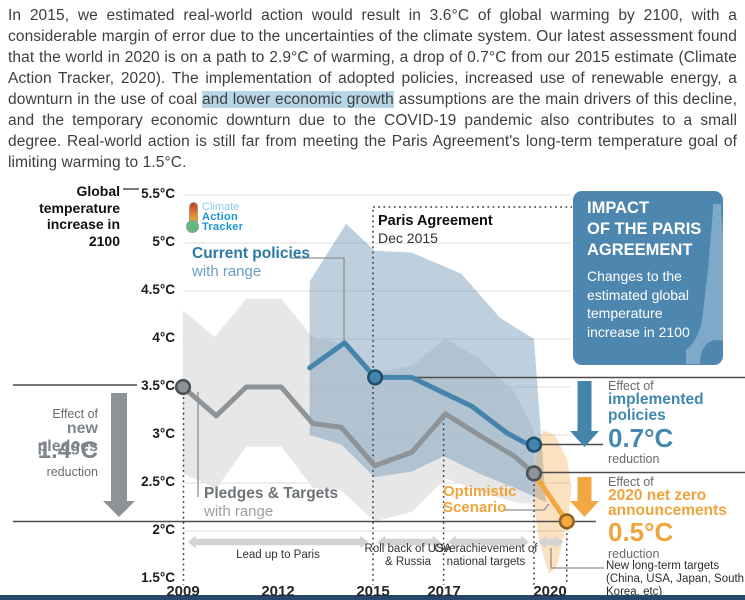 The width and height of the screenshot is (745, 600). Describe the element at coordinates (408, 555) in the screenshot. I see `timeline-label-2: Roll back of USA & Russia` at that location.